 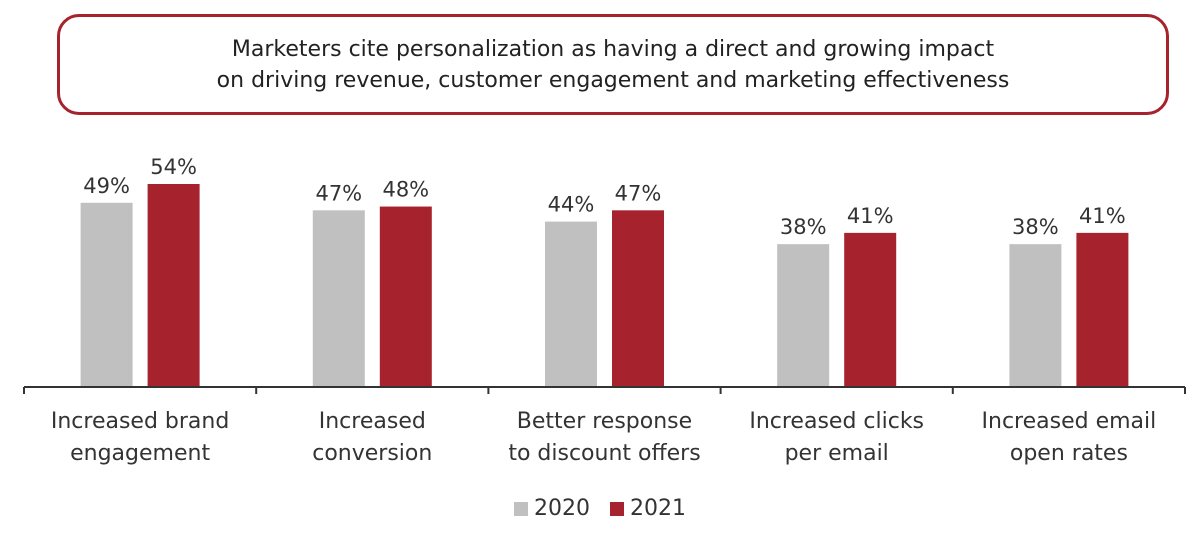 What do you see at coordinates (803, 227) in the screenshot?
I see `data-label-2020-3: 38%` at bounding box center [803, 227].